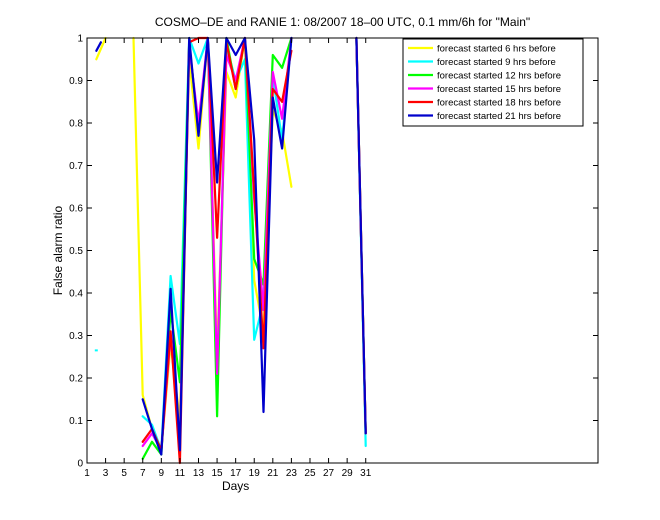  I want to click on x-tick-label: 15, so click(218, 473).